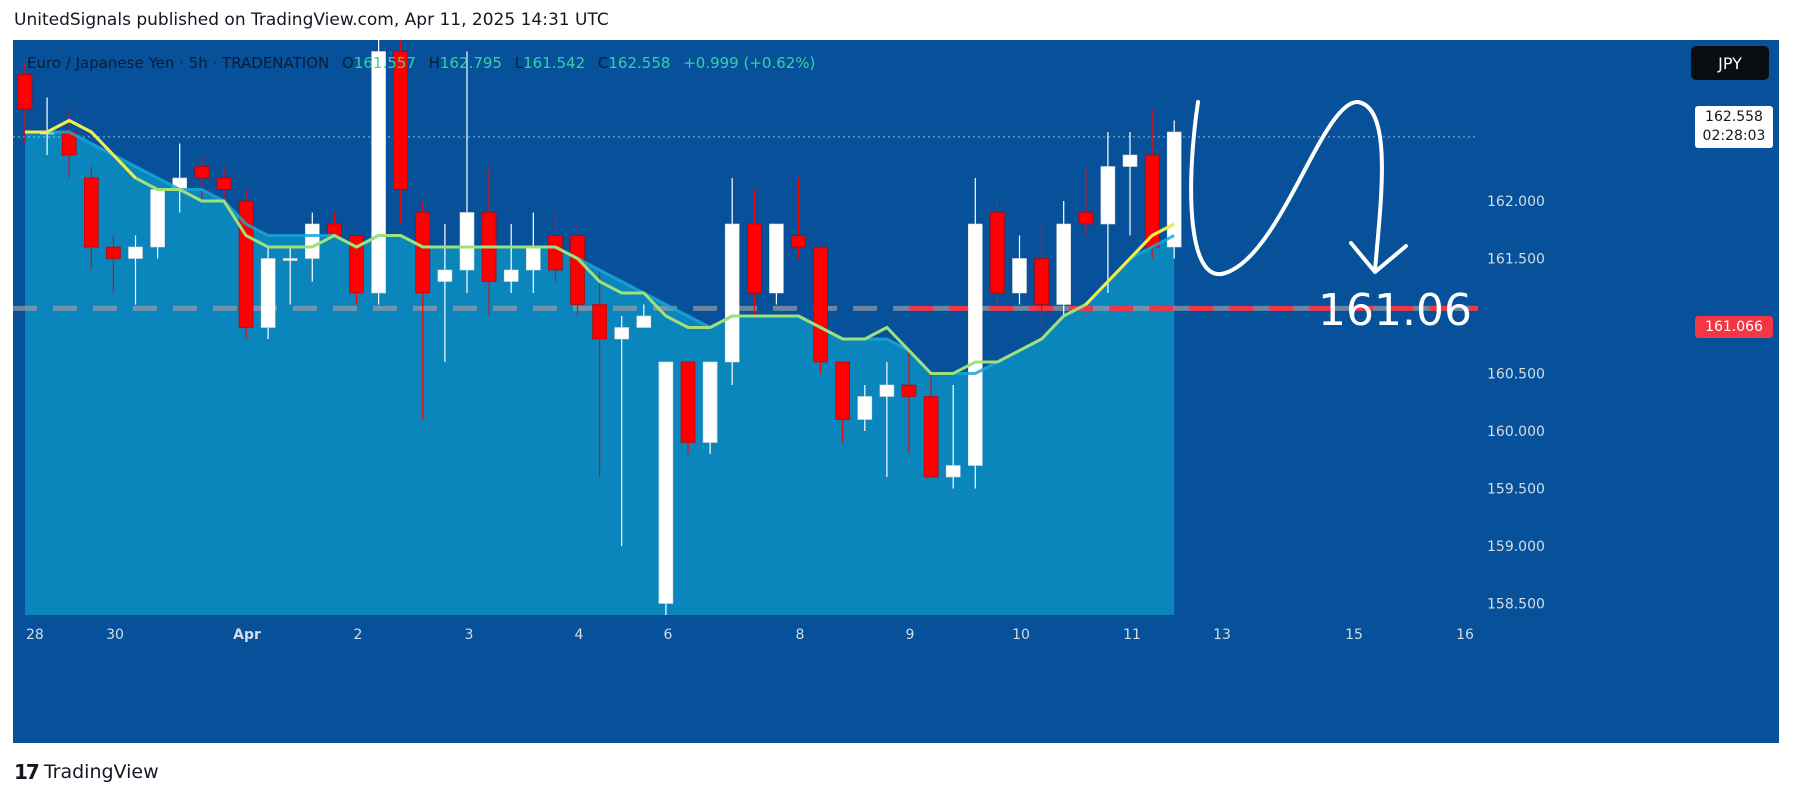  I want to click on last-price-tag: 162.558 02:28:03, so click(1734, 127).